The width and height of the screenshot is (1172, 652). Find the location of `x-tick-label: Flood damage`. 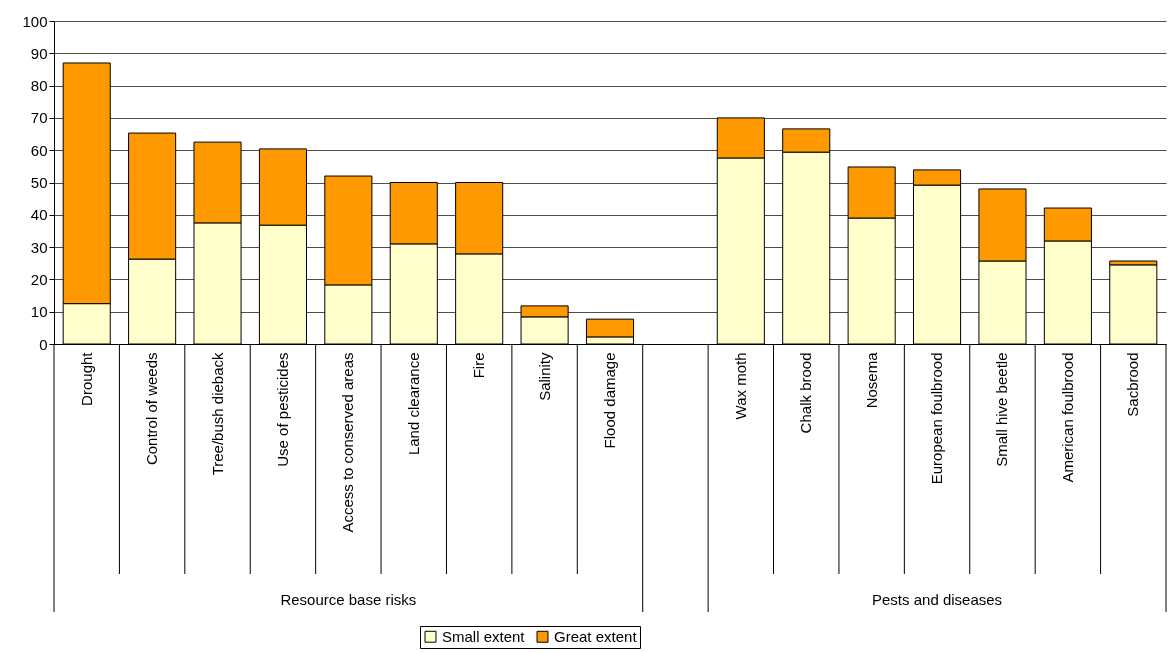

x-tick-label: Flood damage is located at coordinates (609, 400).